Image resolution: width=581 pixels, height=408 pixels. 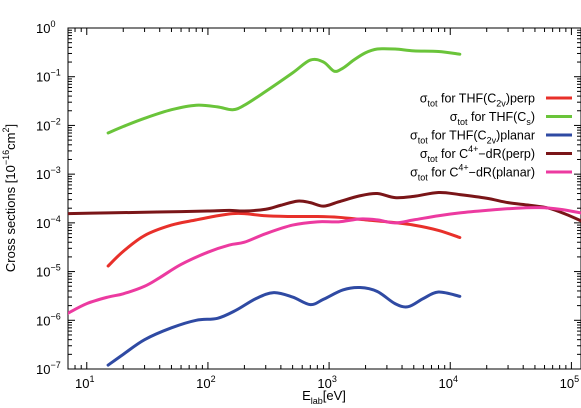 What do you see at coordinates (48, 76) in the screenshot?
I see `y-tick-label: 10⁻¹` at bounding box center [48, 76].